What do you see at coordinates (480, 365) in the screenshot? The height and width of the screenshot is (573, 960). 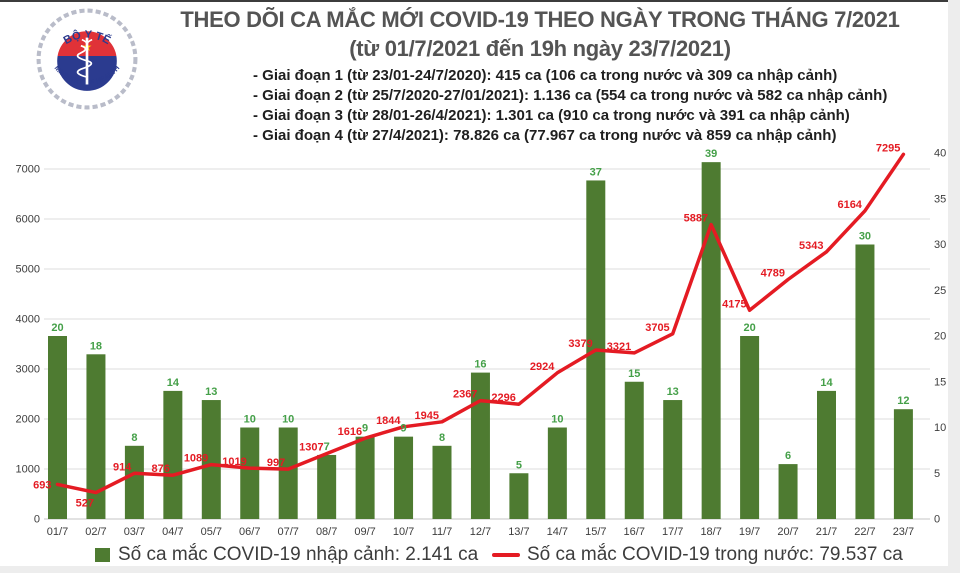 I see `bar-value-label: 16` at bounding box center [480, 365].